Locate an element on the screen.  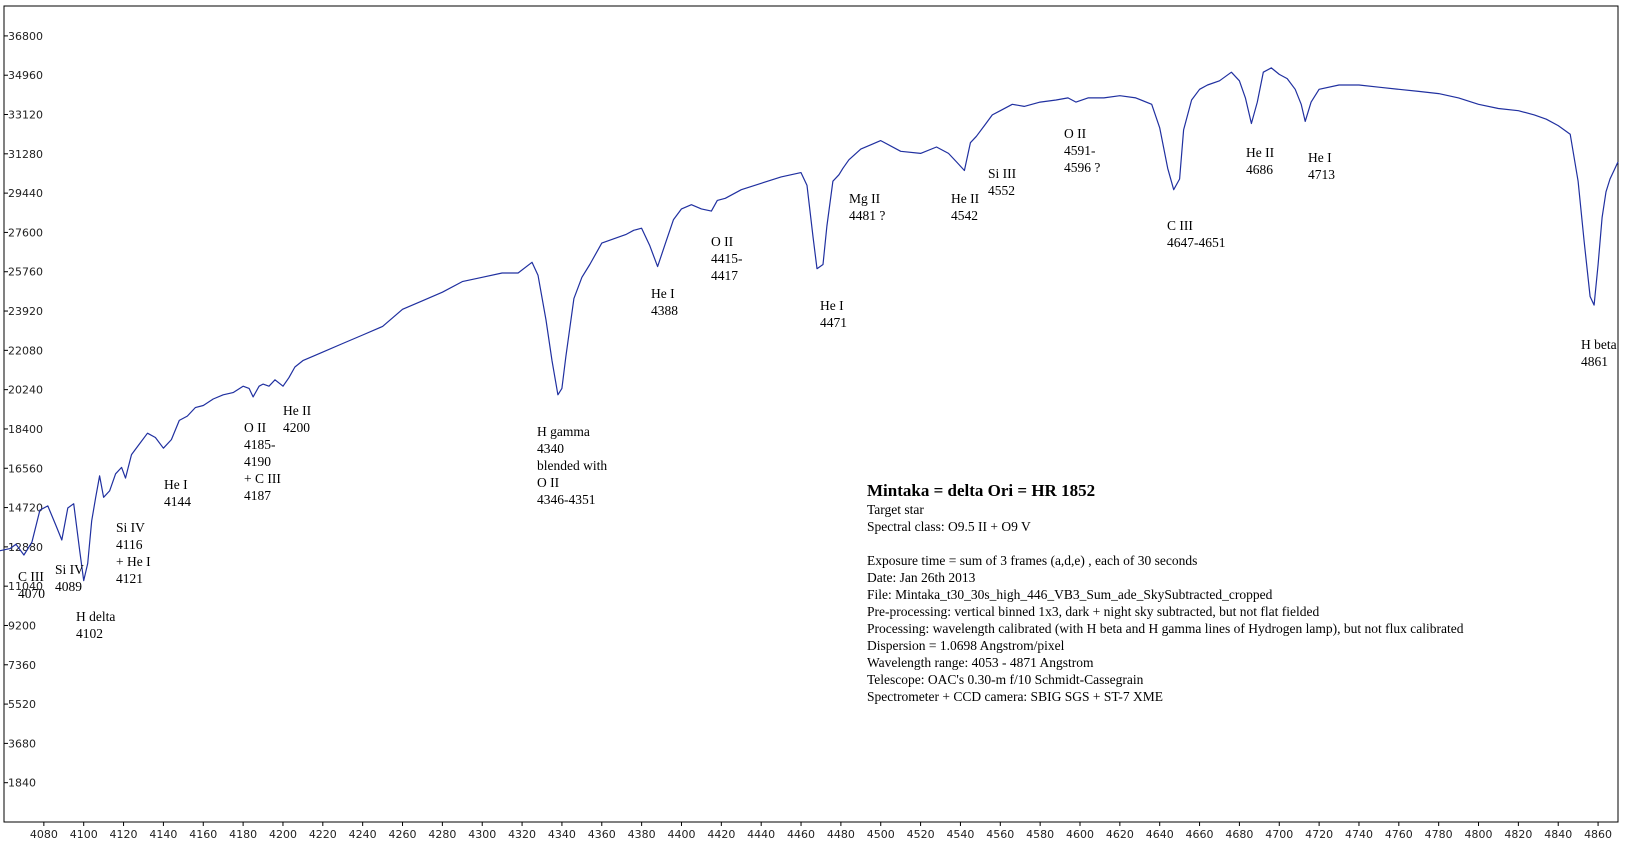
line-annotation: He I 4388 is located at coordinates (664, 302).